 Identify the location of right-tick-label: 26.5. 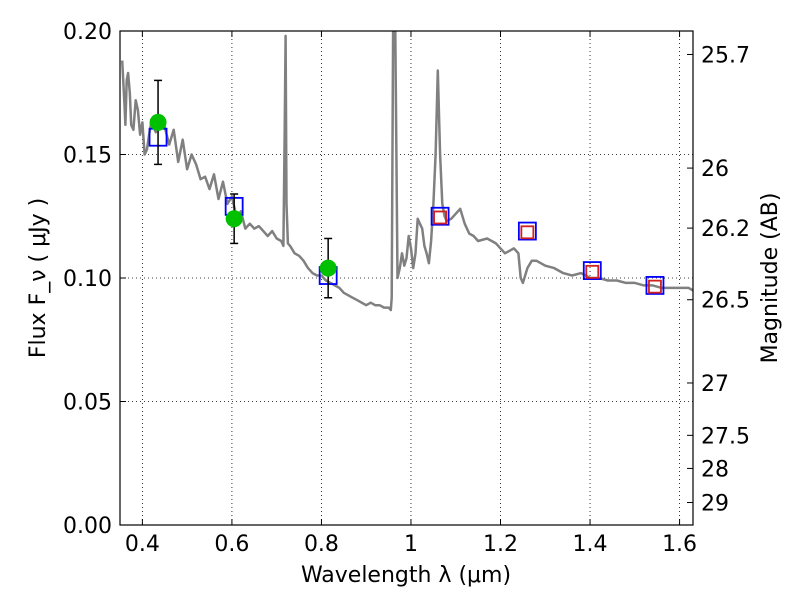
(725, 301).